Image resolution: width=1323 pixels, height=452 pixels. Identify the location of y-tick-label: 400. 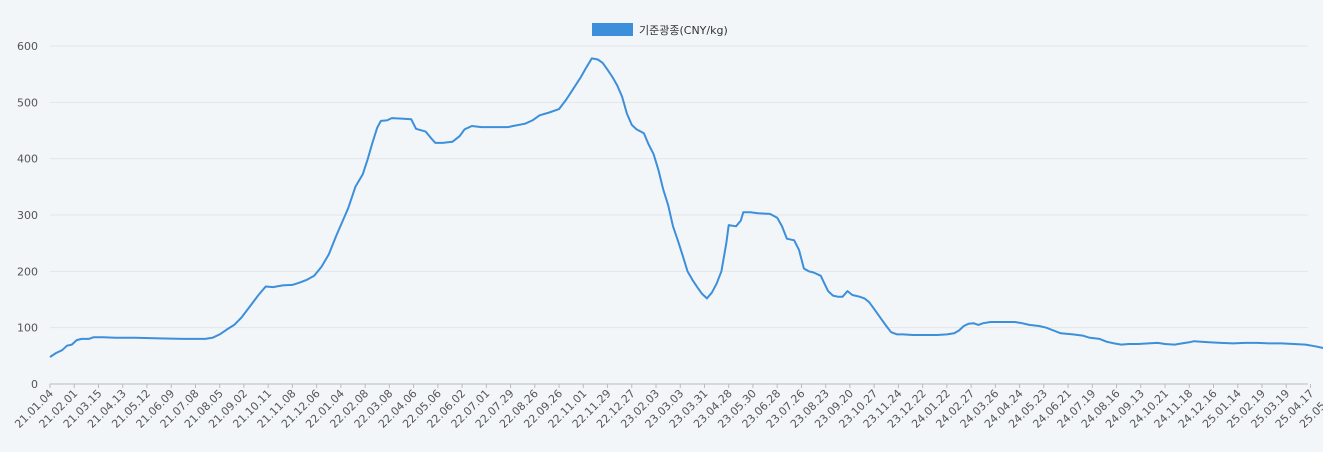
(27, 159).